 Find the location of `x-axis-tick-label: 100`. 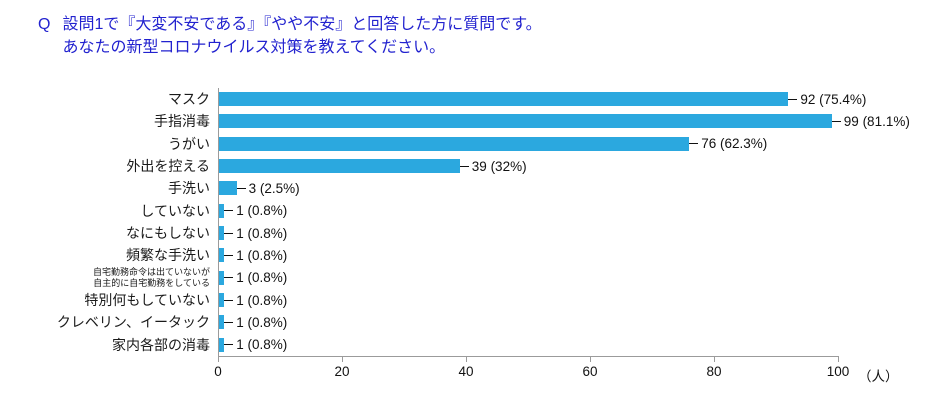

x-axis-tick-label: 100 is located at coordinates (838, 371).